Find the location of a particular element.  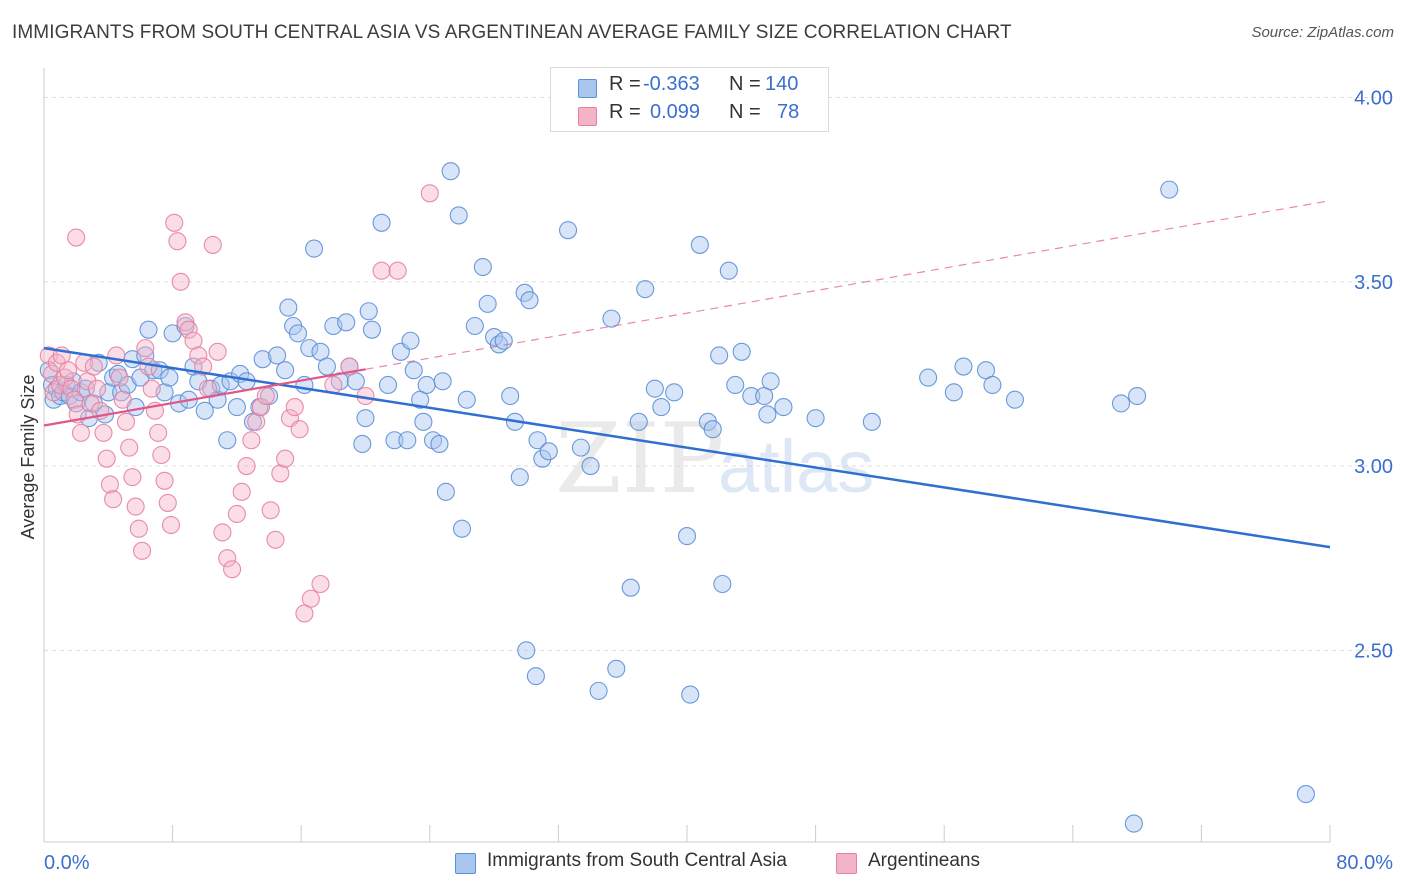

x-tick-label-min: 0.0% is located at coordinates (67, 863).